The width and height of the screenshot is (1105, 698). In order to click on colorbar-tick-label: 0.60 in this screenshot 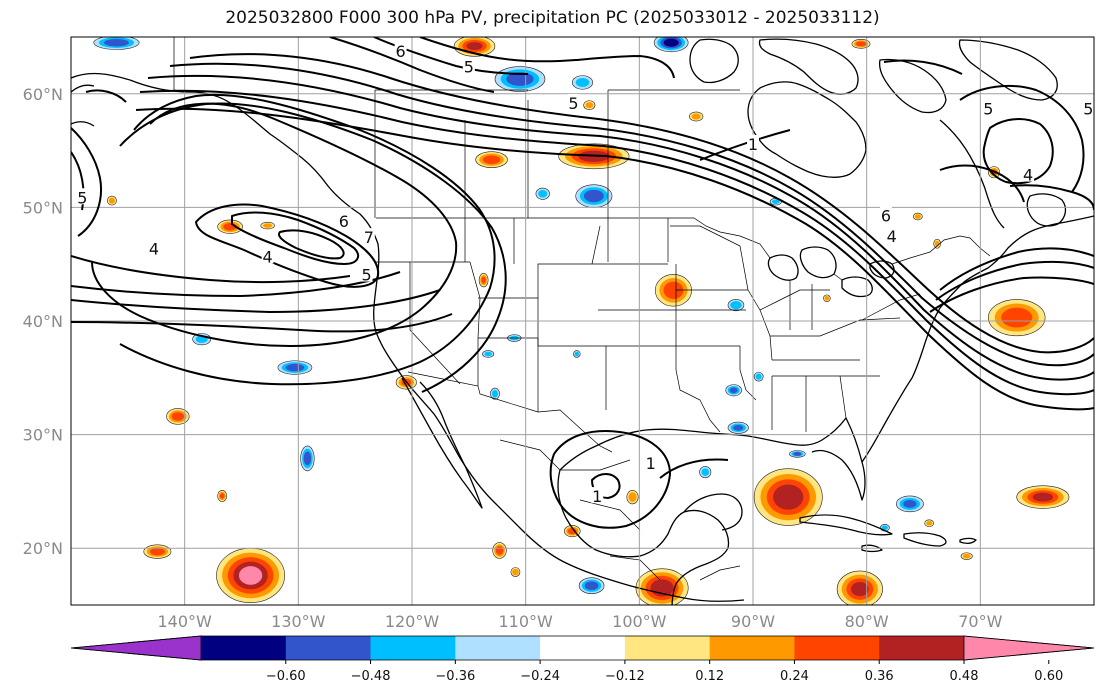, I will do `click(1048, 676)`.